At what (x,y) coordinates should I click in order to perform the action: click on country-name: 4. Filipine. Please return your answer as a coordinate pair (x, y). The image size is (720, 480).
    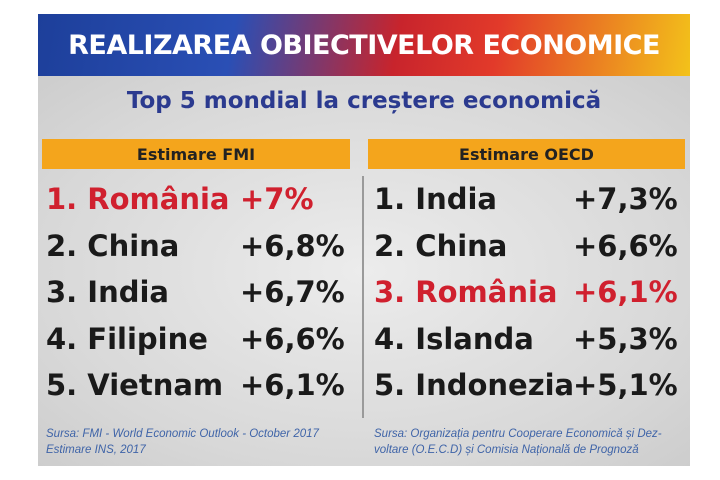
    Looking at the image, I should click on (127, 338).